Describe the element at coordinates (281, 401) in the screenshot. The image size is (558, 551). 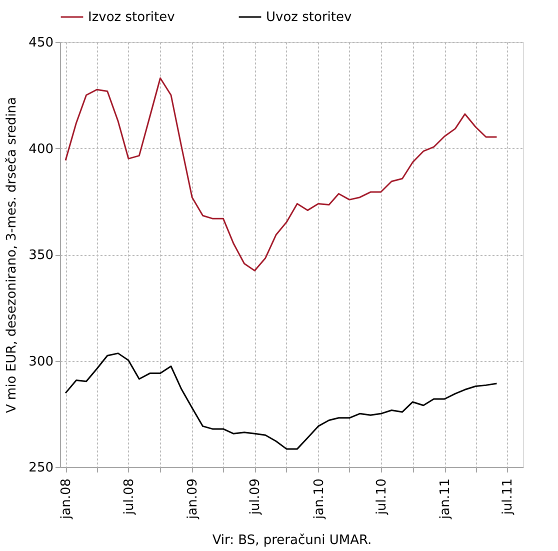
I see `line-series` at that location.